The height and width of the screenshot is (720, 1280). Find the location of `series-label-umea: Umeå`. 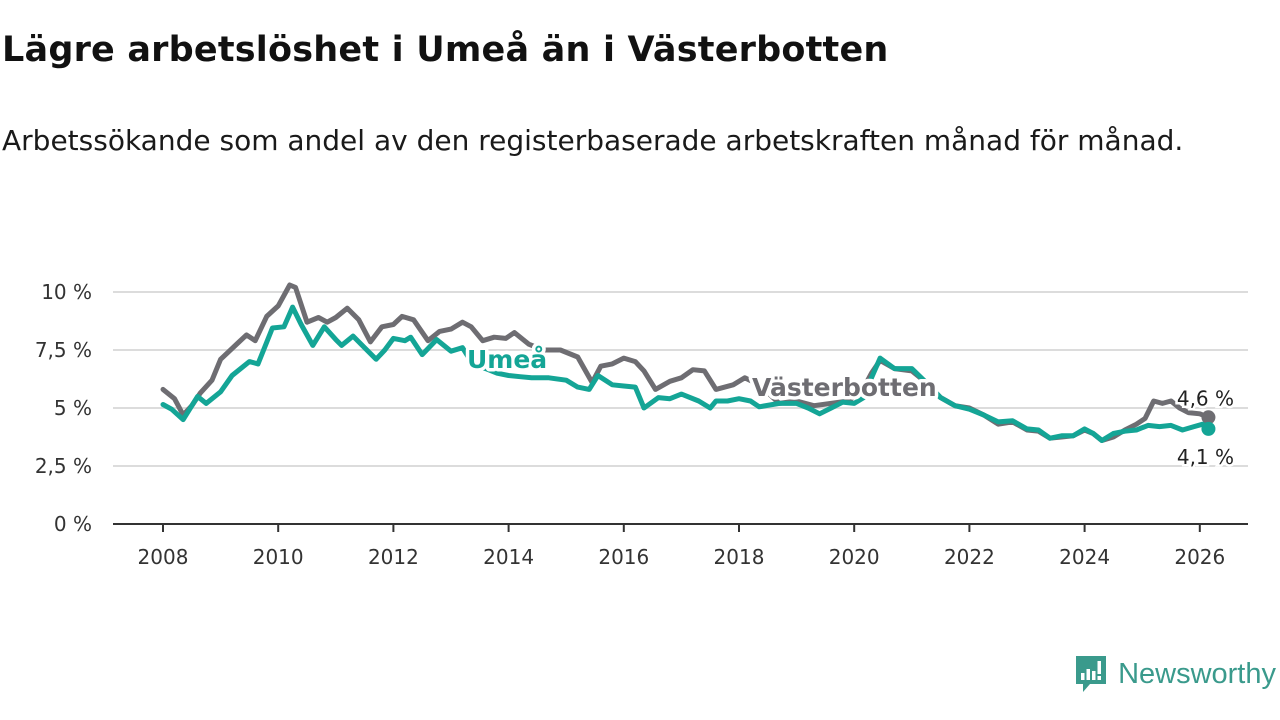

series-label-umea: Umeå is located at coordinates (507, 359).